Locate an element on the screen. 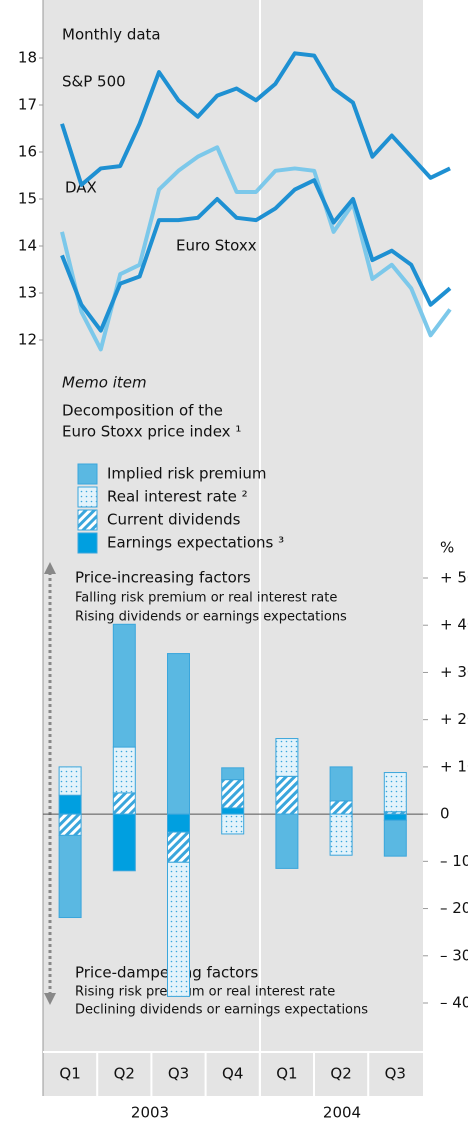 This screenshot has height=1126, width=468. y-tick-label: 13 is located at coordinates (27, 293).